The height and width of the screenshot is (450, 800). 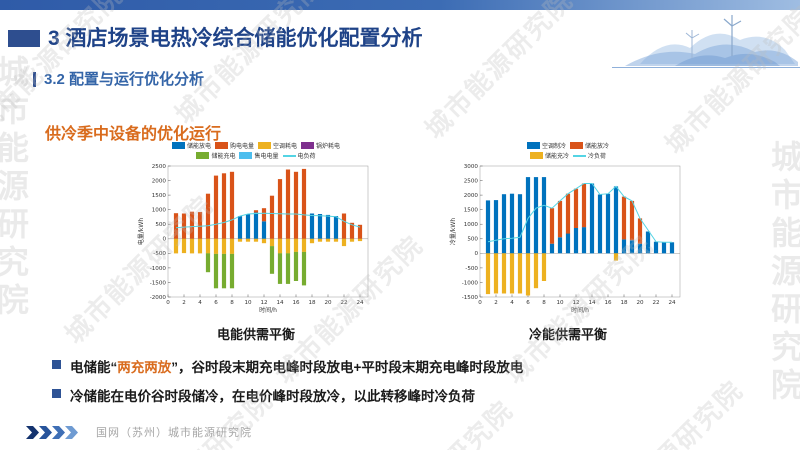 I want to click on legend-label: 储能充冷, so click(x=556, y=157).